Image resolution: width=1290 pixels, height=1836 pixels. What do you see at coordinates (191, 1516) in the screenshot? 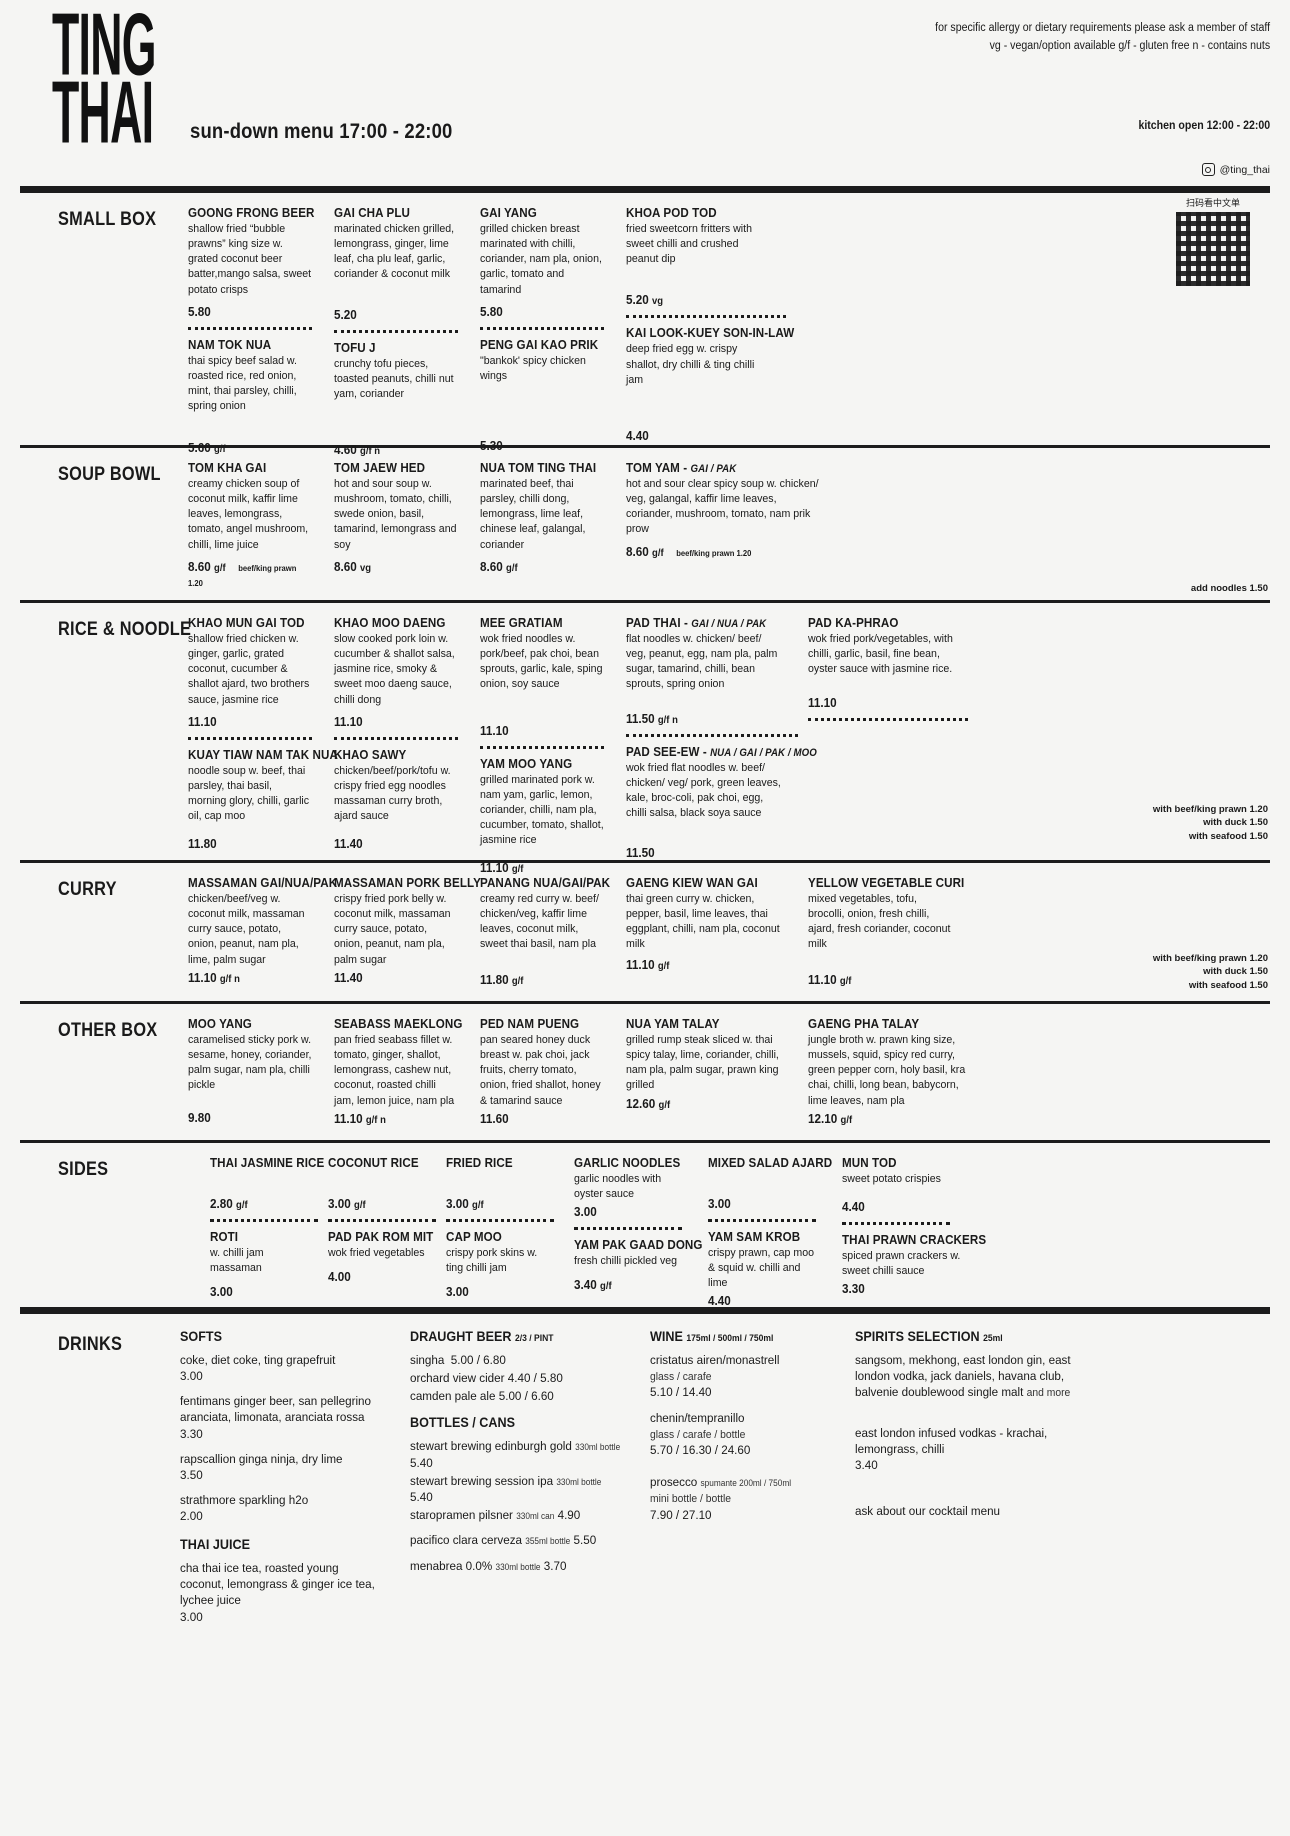
I see `drink-price: 2.00` at bounding box center [191, 1516].